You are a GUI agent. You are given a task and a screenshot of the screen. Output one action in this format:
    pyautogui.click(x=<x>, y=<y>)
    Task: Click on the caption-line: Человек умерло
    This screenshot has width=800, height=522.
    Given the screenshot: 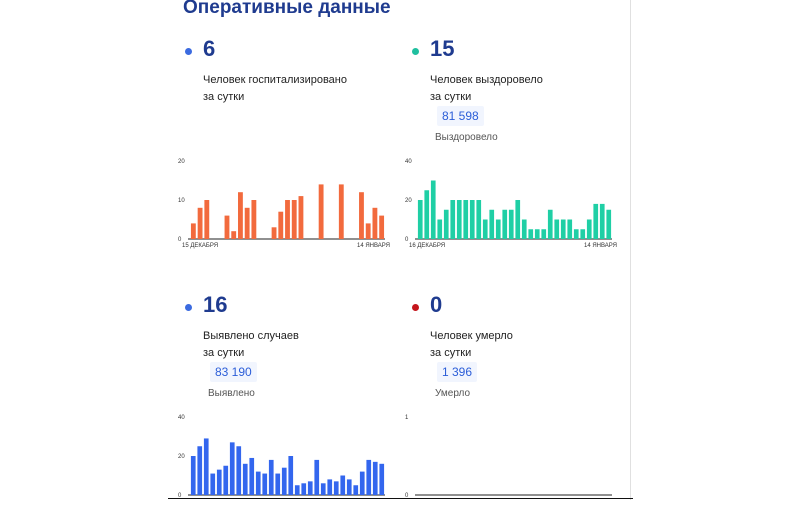 What is the action you would take?
    pyautogui.click(x=471, y=336)
    